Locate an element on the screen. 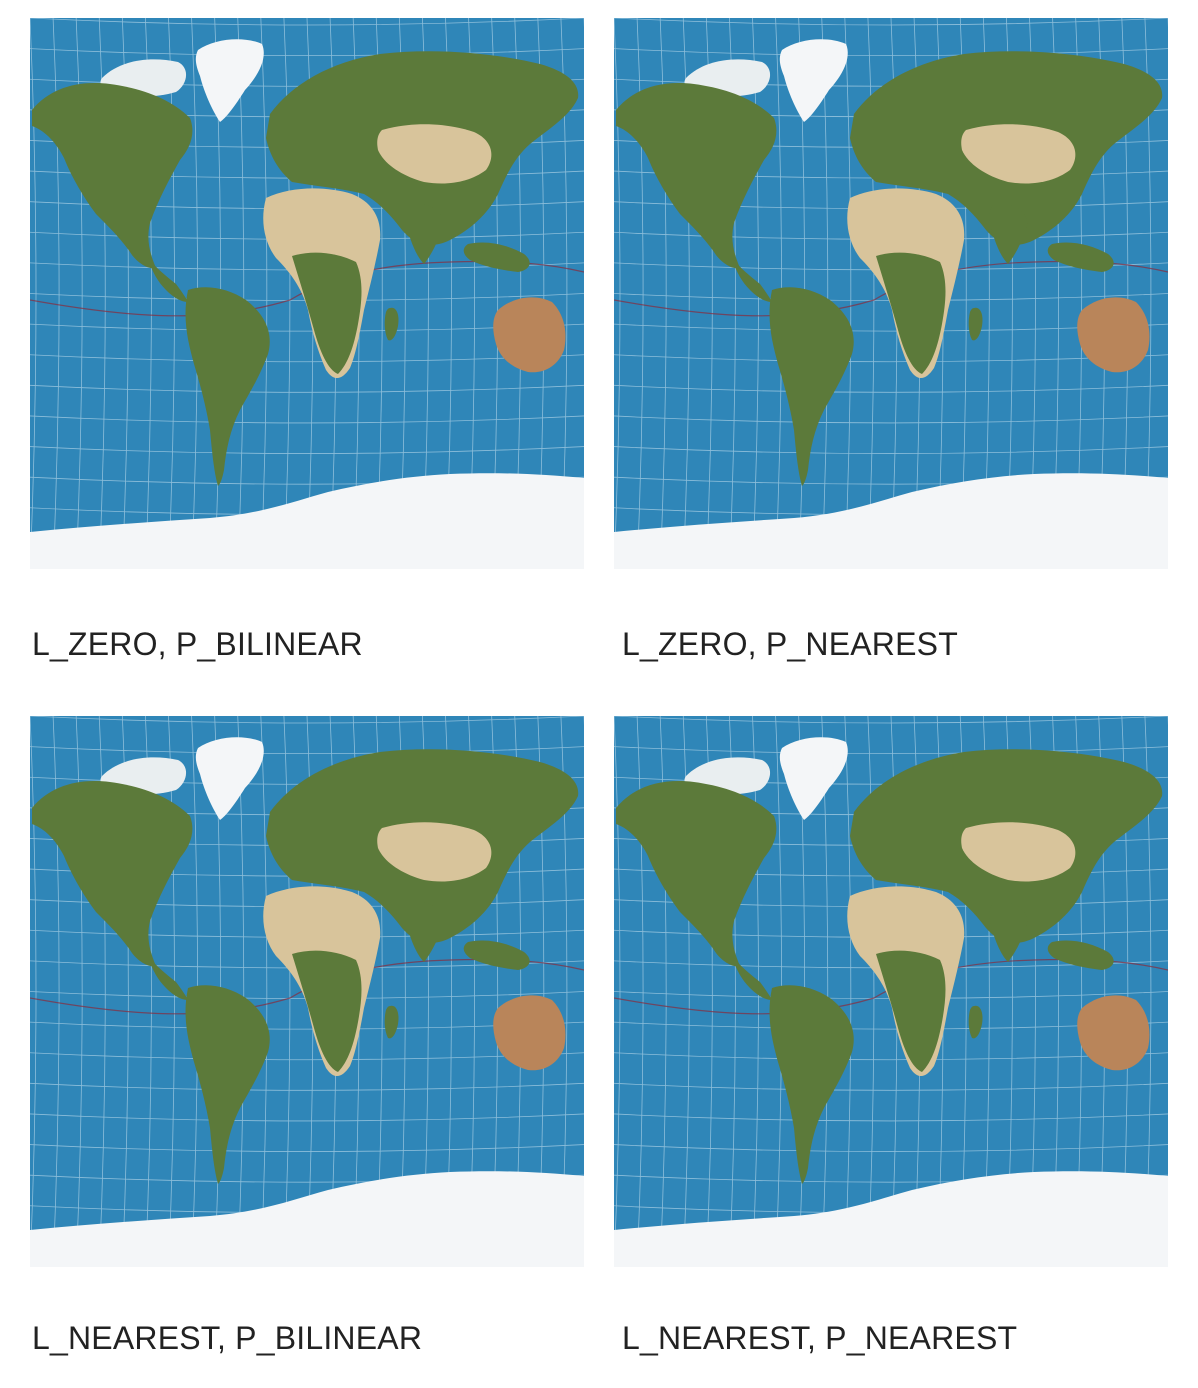 The width and height of the screenshot is (1198, 1388). panel-caption-4: L_NEAREST, P_NEAREST is located at coordinates (820, 1338).